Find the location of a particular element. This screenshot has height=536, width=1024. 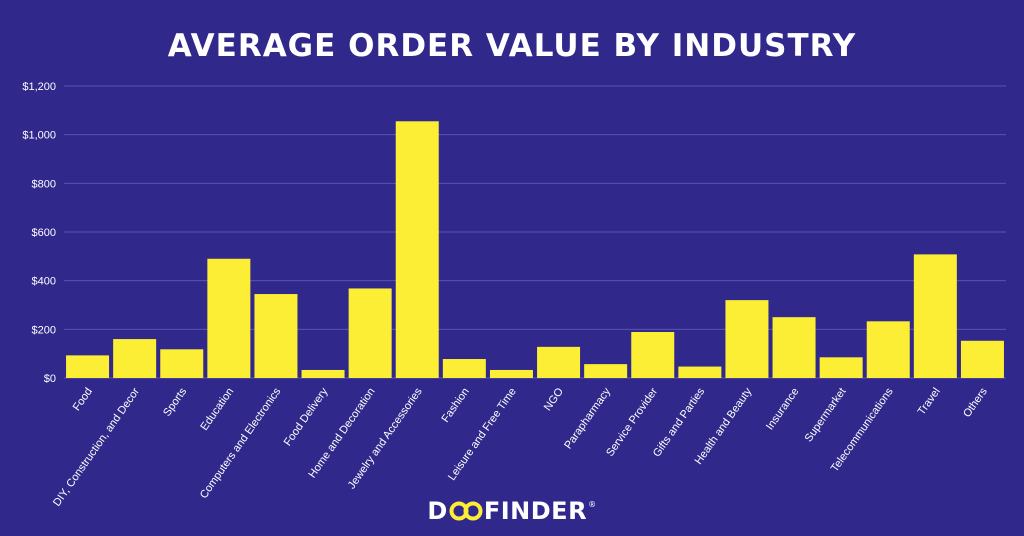

y-tick-label: $0 is located at coordinates (50, 379).